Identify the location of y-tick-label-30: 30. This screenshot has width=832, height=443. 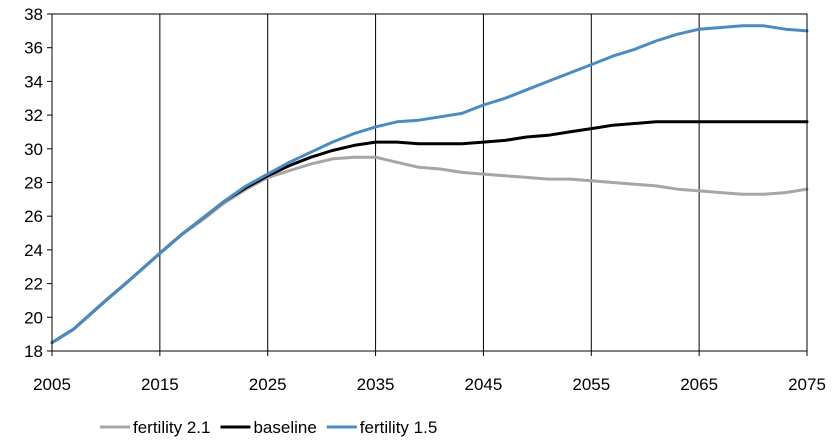
(33, 149).